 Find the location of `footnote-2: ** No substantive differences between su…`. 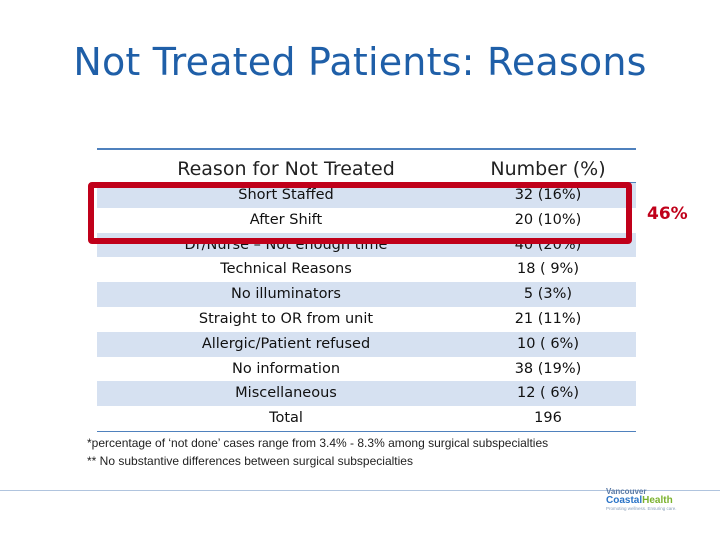

footnote-2: ** No substantive differences between su… is located at coordinates (250, 461).